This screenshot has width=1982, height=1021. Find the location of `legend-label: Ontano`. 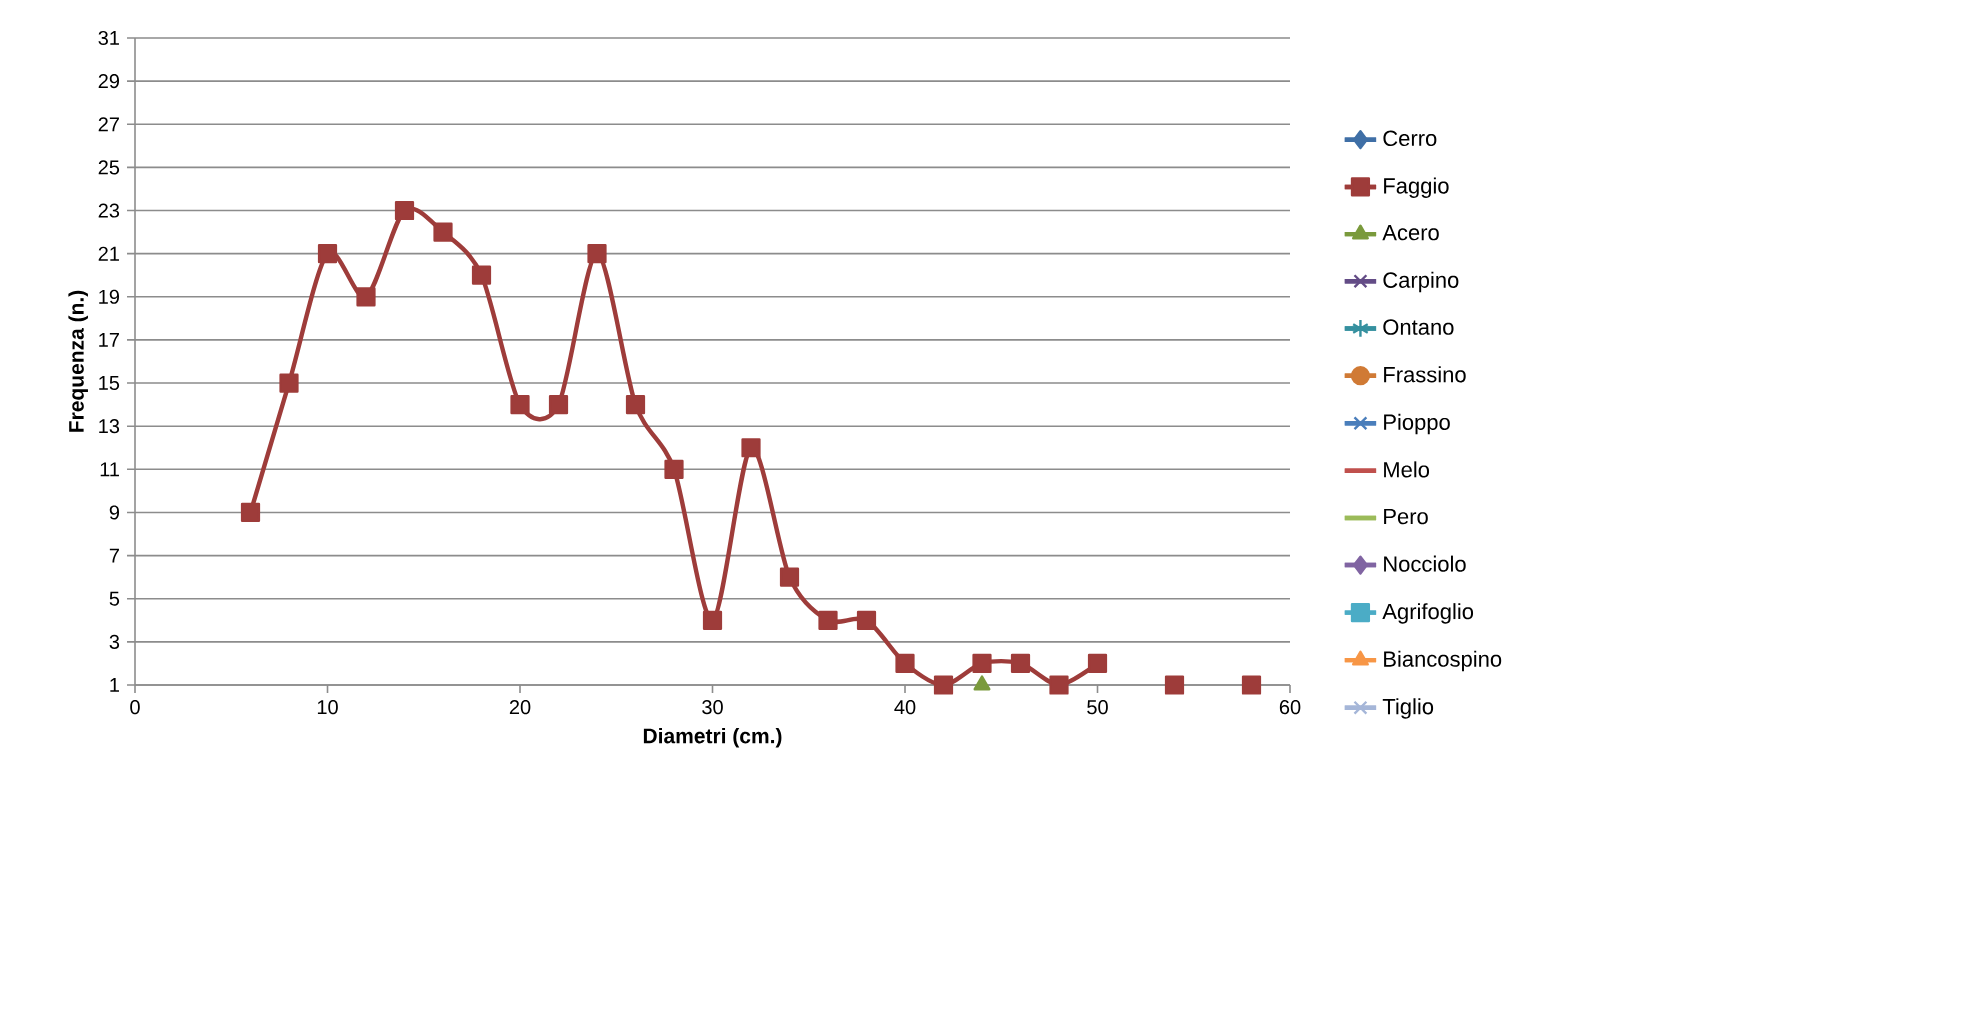

legend-label: Ontano is located at coordinates (1418, 327).